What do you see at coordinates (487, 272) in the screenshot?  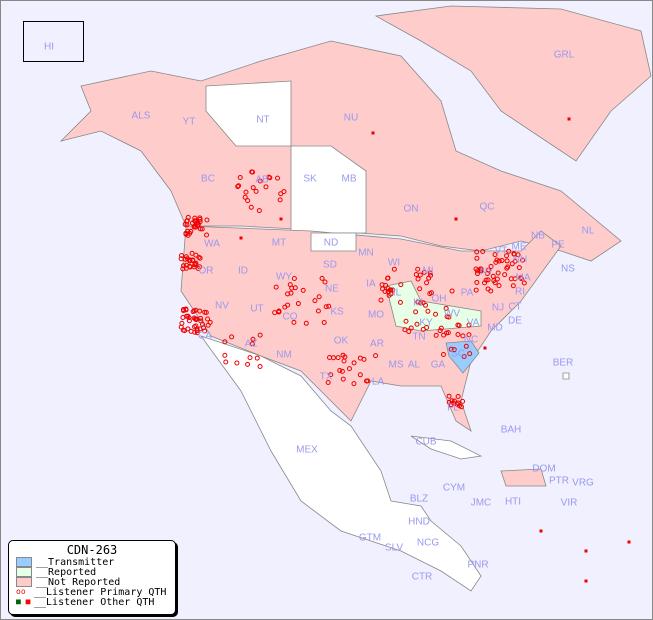 I see `region-label-ny: NY` at bounding box center [487, 272].